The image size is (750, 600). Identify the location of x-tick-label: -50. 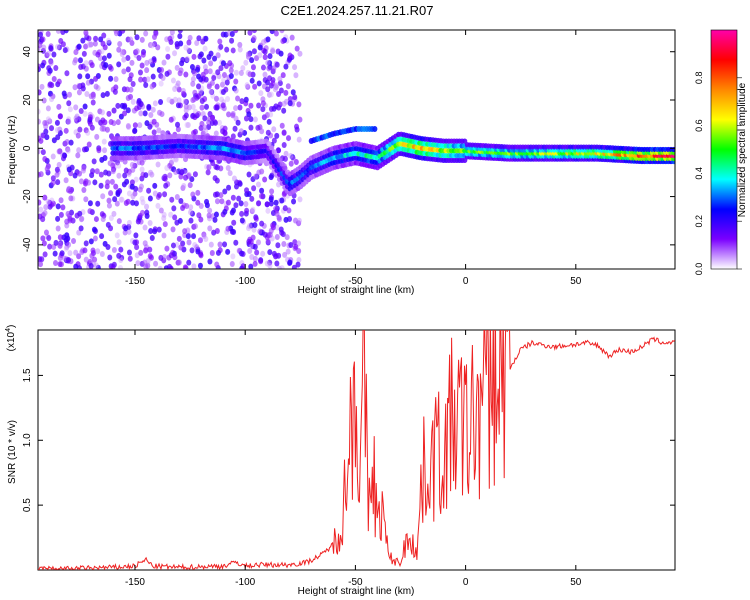
(355, 281).